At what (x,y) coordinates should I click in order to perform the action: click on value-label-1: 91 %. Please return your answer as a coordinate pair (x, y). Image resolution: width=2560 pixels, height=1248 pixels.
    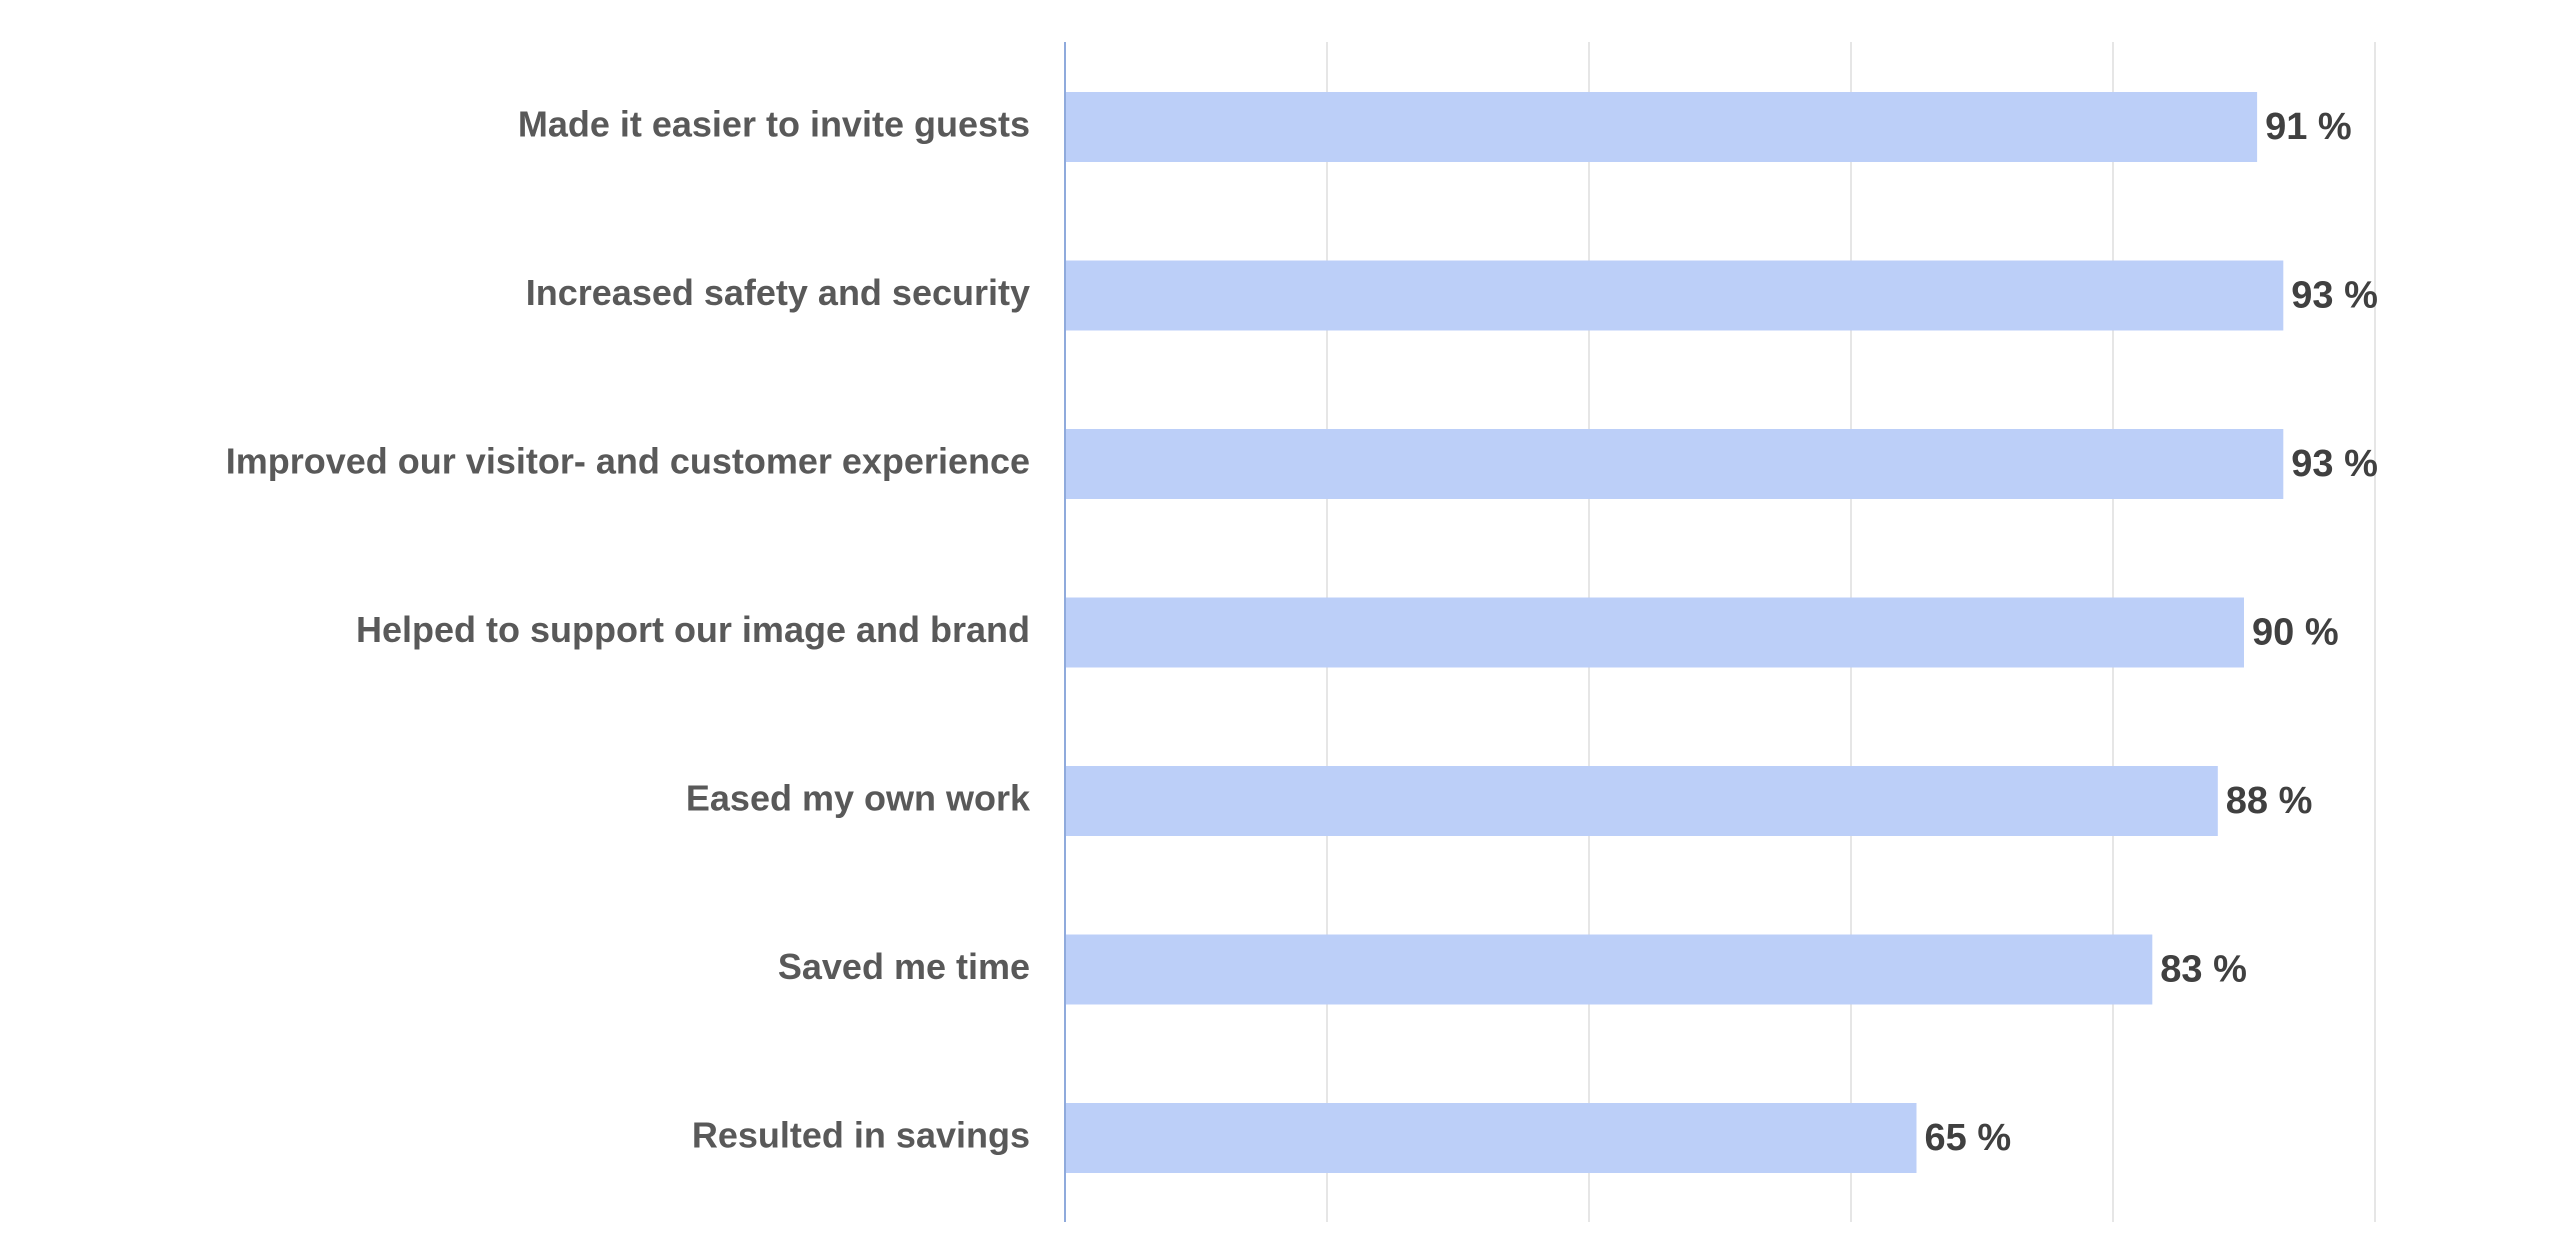
    Looking at the image, I should click on (2308, 127).